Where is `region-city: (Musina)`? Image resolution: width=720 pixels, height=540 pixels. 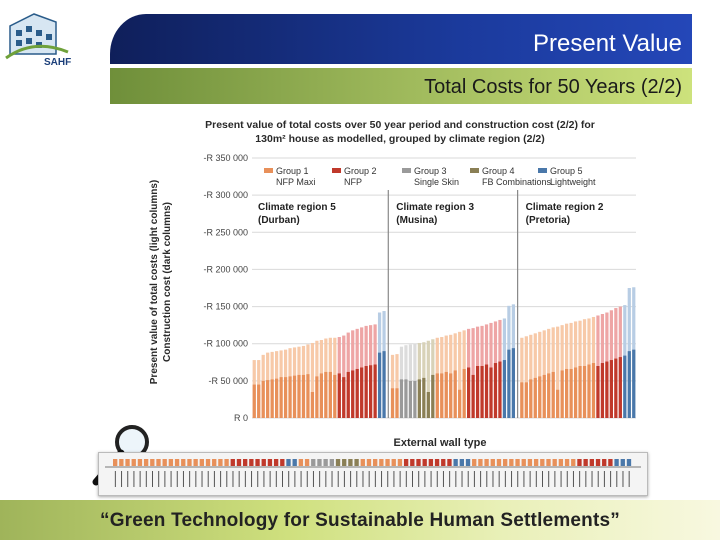
region-city: (Musina) is located at coordinates (416, 220).